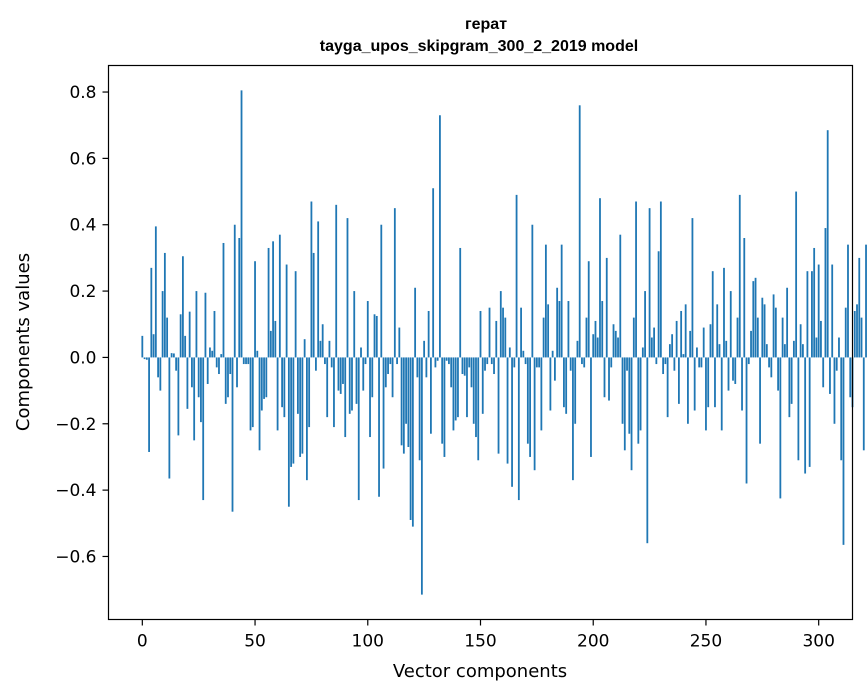 This screenshot has width=867, height=696. Describe the element at coordinates (82, 93) in the screenshot. I see `y-tick-label: 0.8` at that location.